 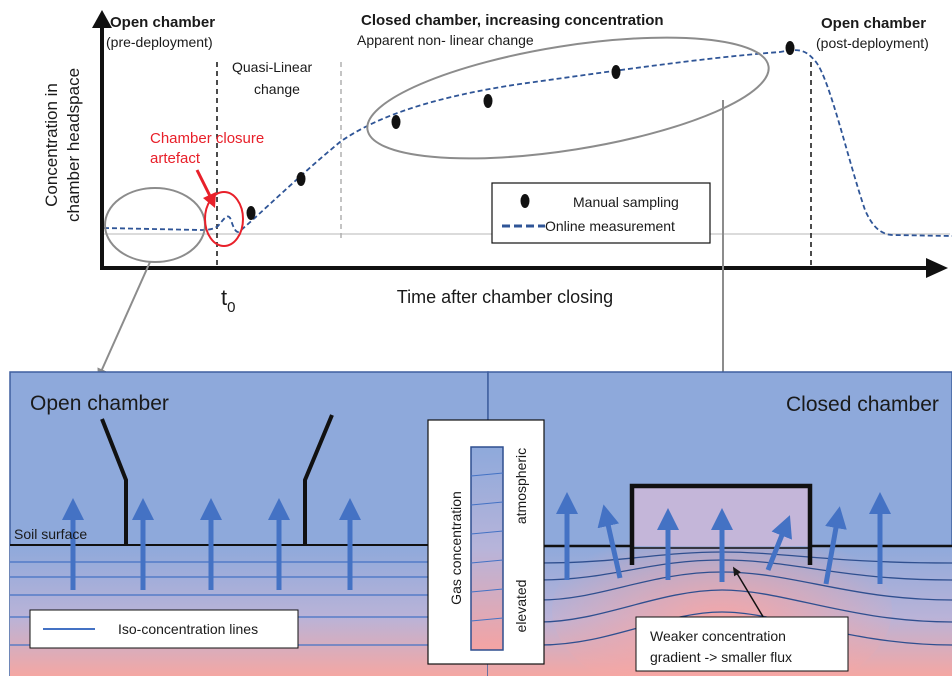 What do you see at coordinates (505, 297) in the screenshot?
I see `x-axis-label: Time after chamber closing` at bounding box center [505, 297].